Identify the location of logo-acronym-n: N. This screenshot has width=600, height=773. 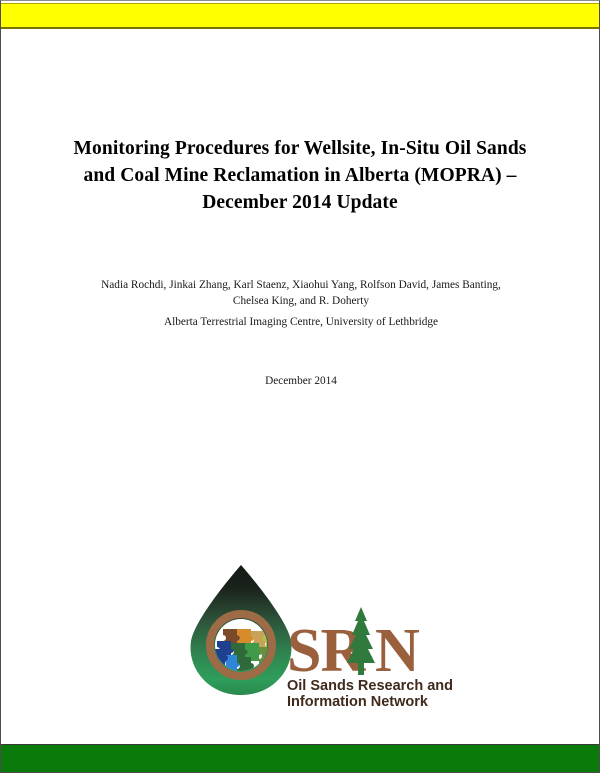
(397, 651).